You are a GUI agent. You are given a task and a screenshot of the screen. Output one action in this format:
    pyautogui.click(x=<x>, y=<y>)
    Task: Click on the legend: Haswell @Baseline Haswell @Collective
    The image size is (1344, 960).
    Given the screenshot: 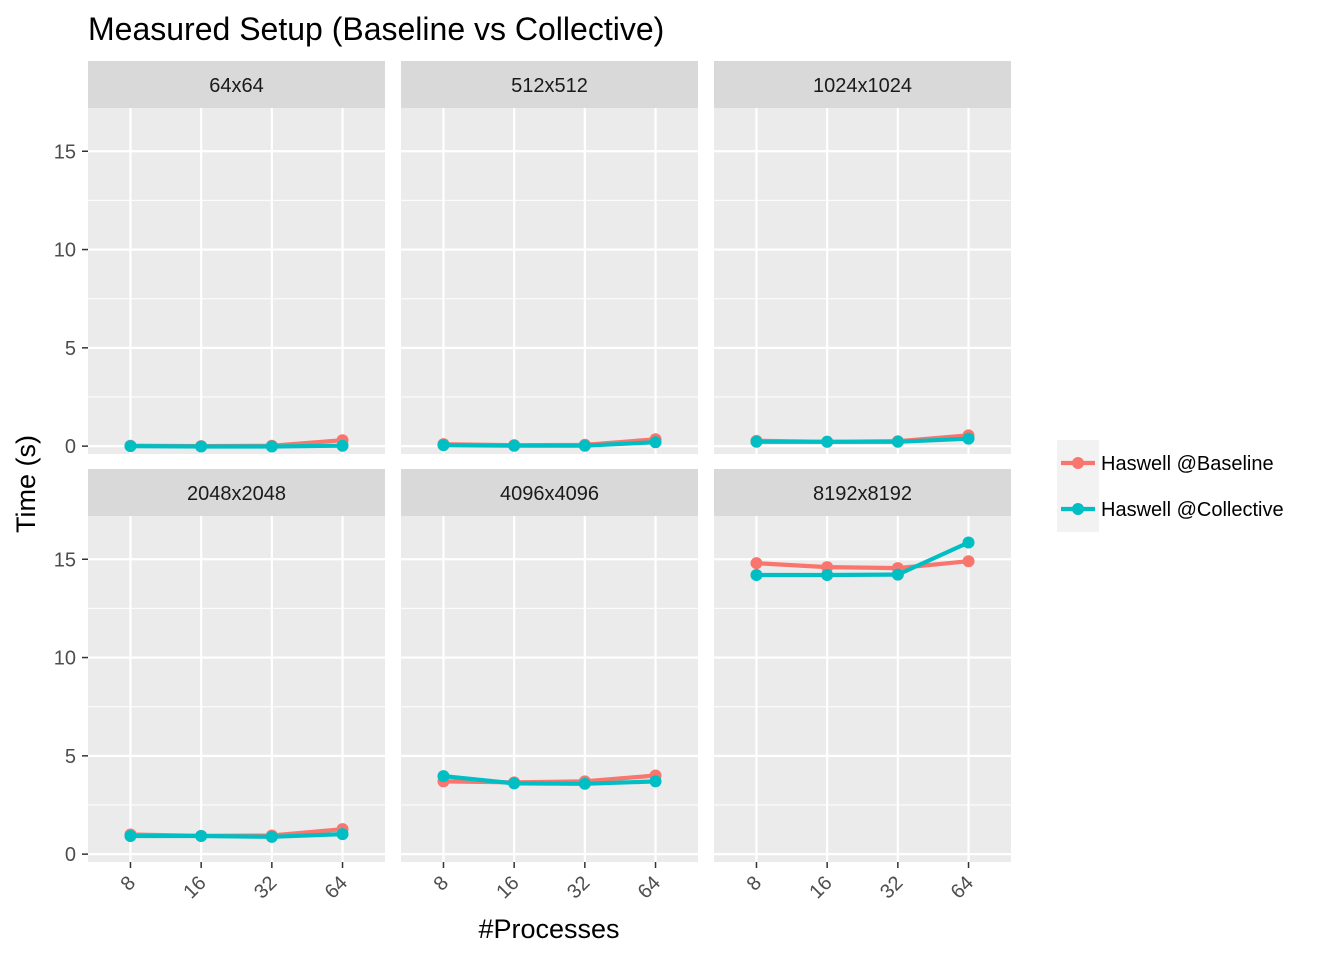 What is the action you would take?
    pyautogui.click(x=1170, y=486)
    